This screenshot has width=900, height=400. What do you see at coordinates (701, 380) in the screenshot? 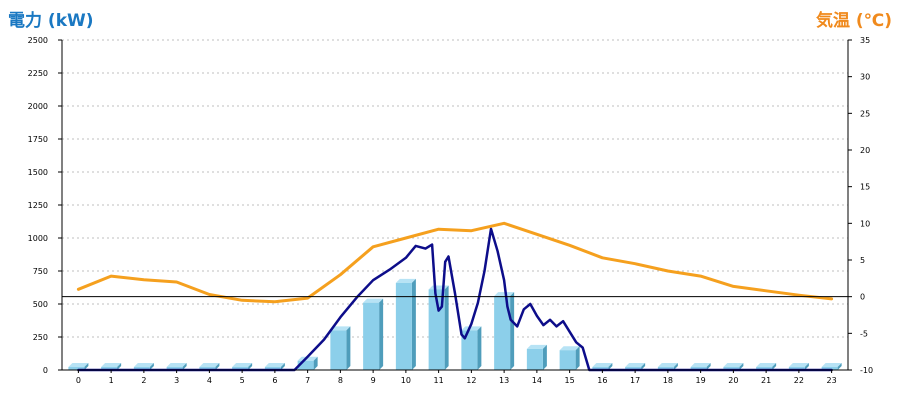
I see `x-tick-label: 19` at bounding box center [701, 380].